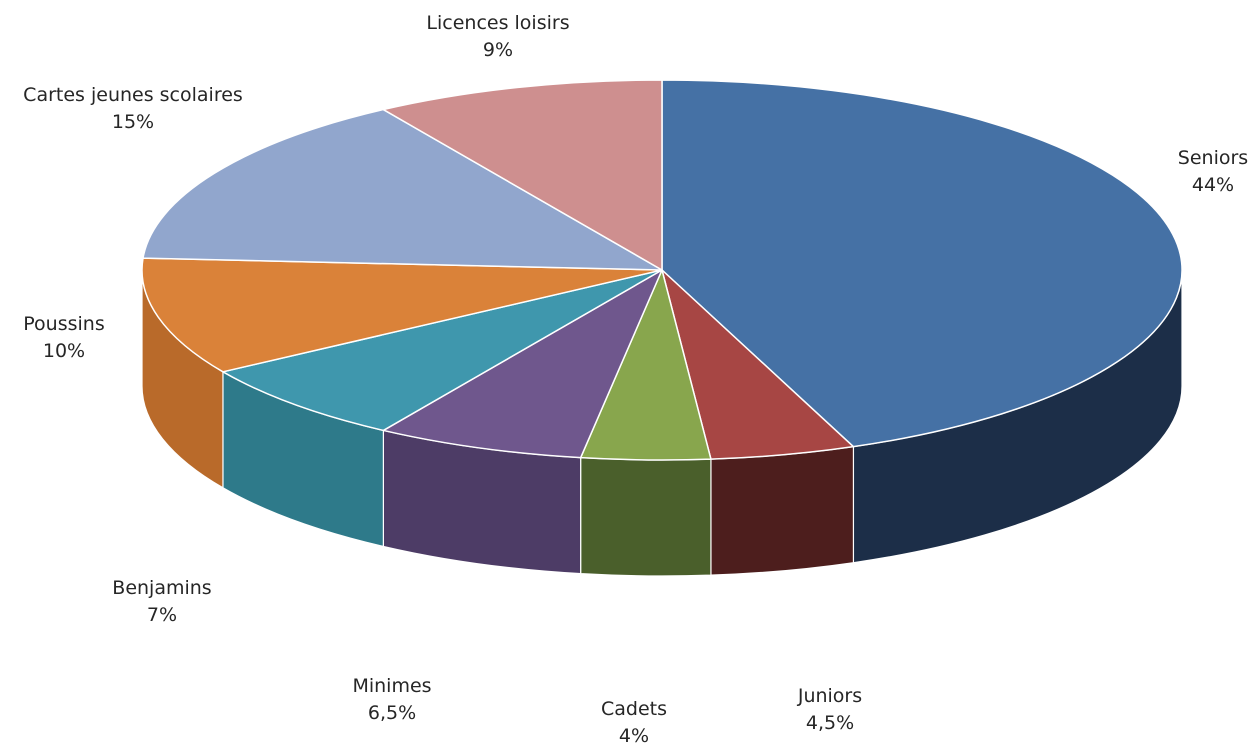 This screenshot has width=1255, height=747. I want to click on pie-label-name: Benjamins, so click(161, 588).